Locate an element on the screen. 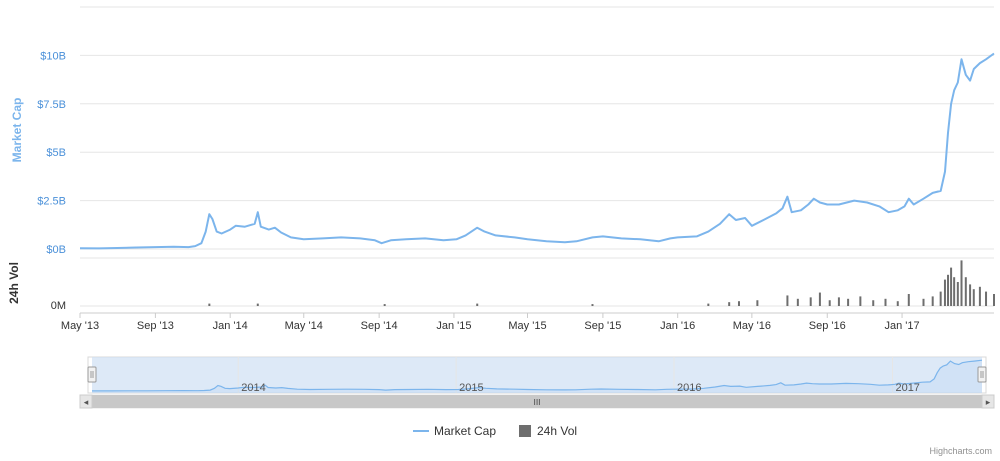  scrollbar-grip-icon: III is located at coordinates (536, 402).